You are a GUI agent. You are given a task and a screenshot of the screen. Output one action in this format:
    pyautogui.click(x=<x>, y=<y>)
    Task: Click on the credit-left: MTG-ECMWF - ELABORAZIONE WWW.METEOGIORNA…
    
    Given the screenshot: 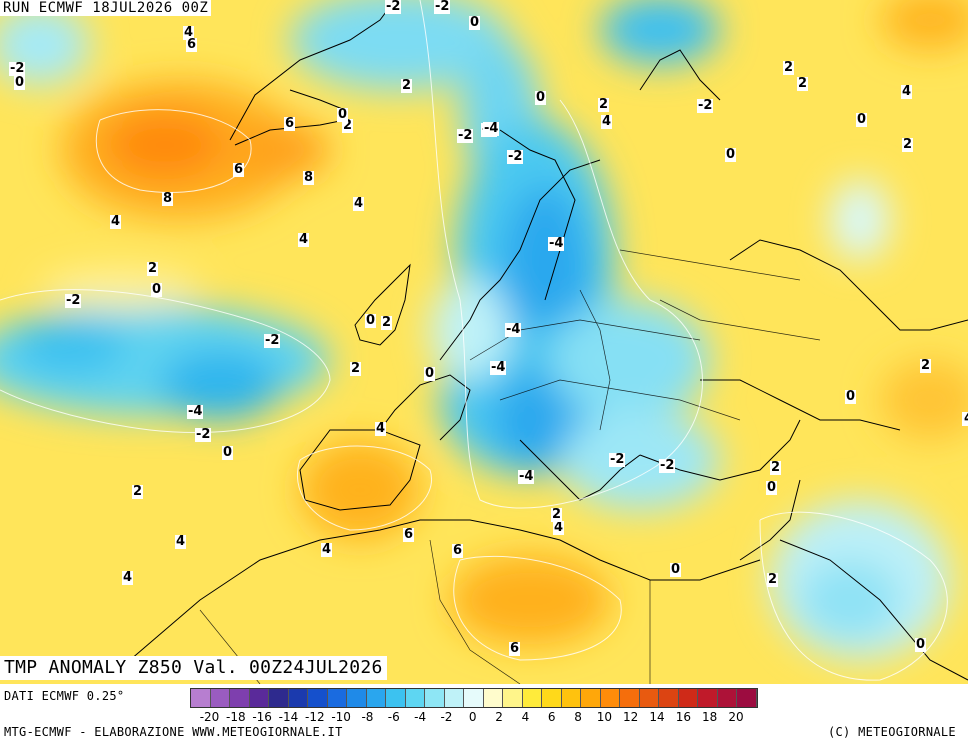 What is the action you would take?
    pyautogui.click(x=173, y=732)
    